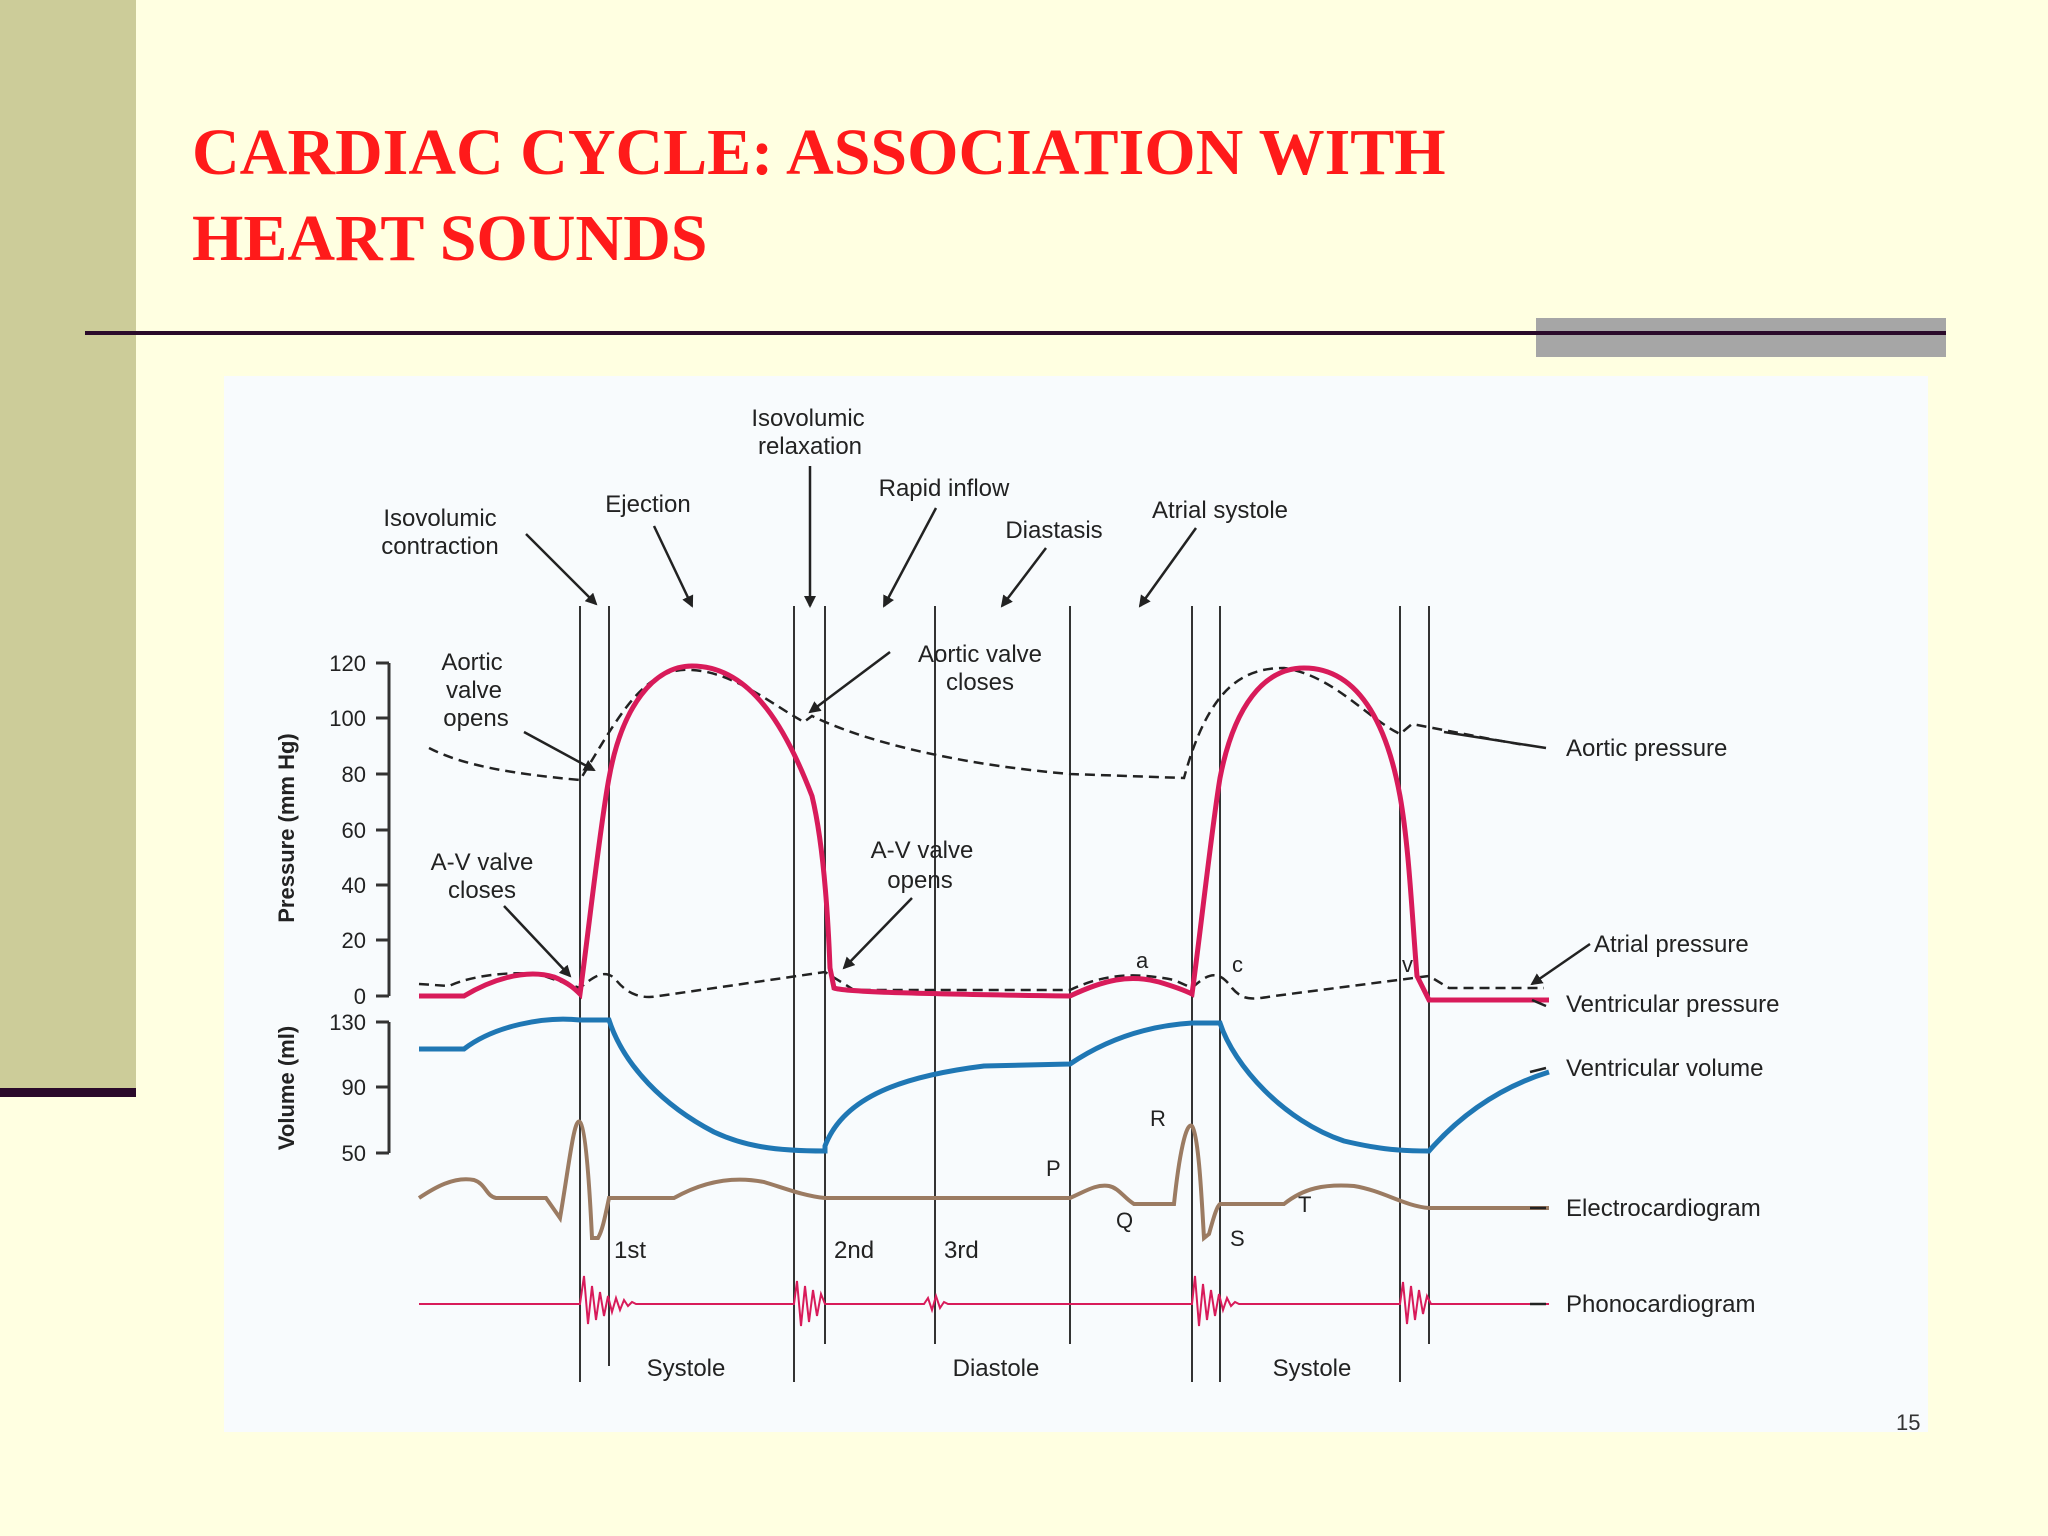 The image size is (2048, 1536). I want to click on label-isovolumic-contraction-1: Isovolumic, so click(439, 518).